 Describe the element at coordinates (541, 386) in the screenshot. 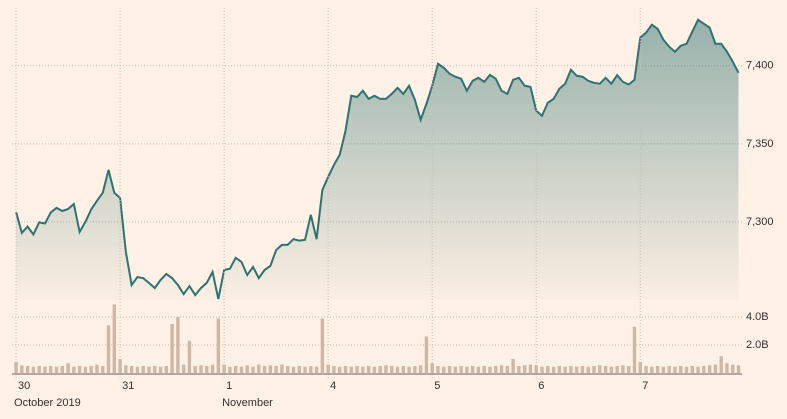

I see `x-tick-label: 6` at that location.